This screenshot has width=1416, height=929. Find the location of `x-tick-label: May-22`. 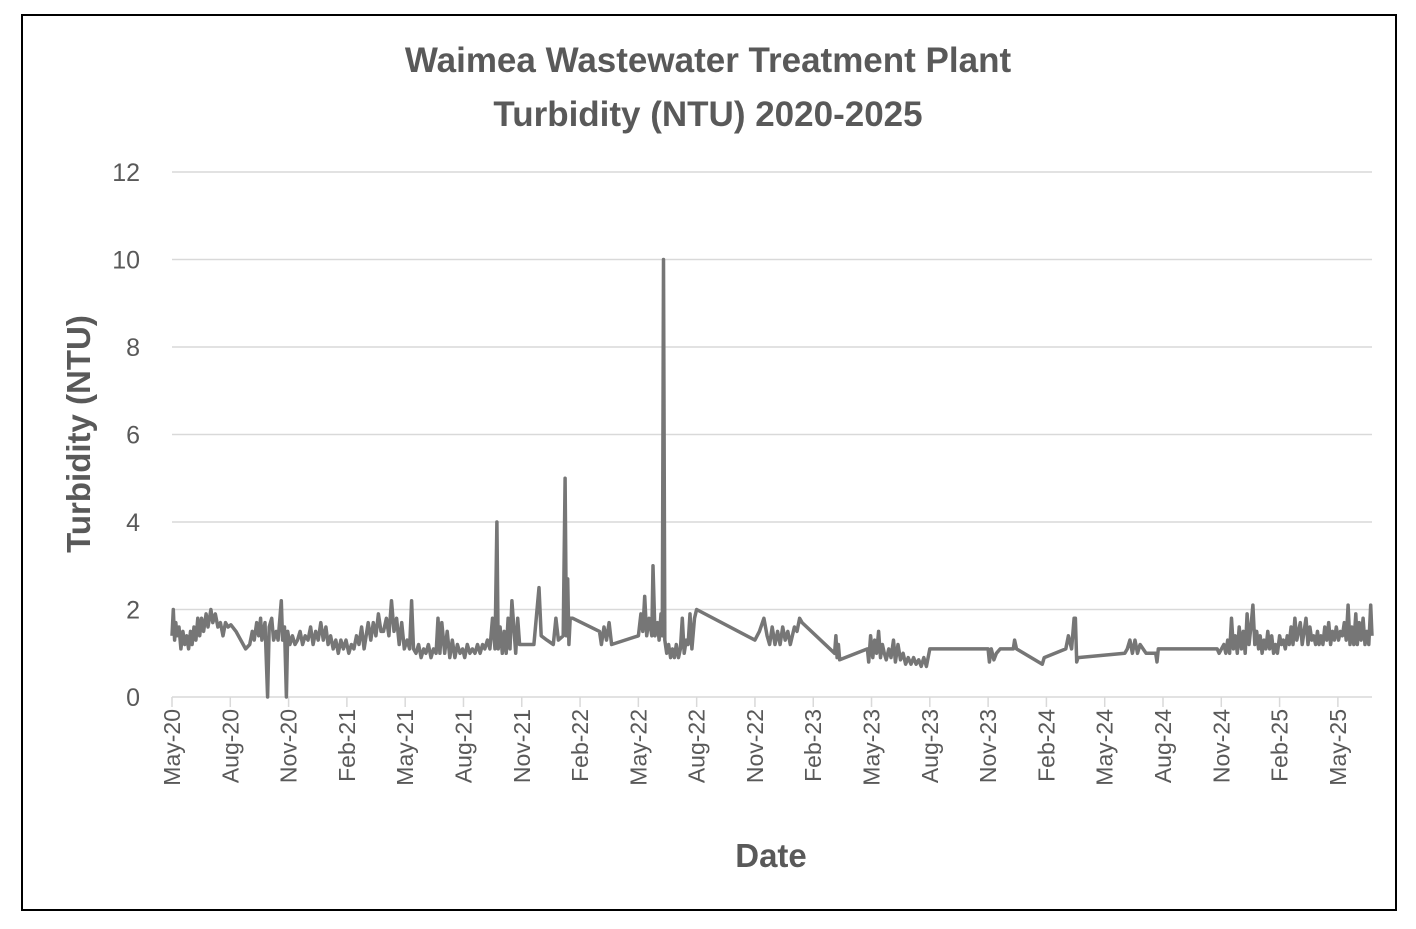

x-tick-label: May-22 is located at coordinates (638, 747).